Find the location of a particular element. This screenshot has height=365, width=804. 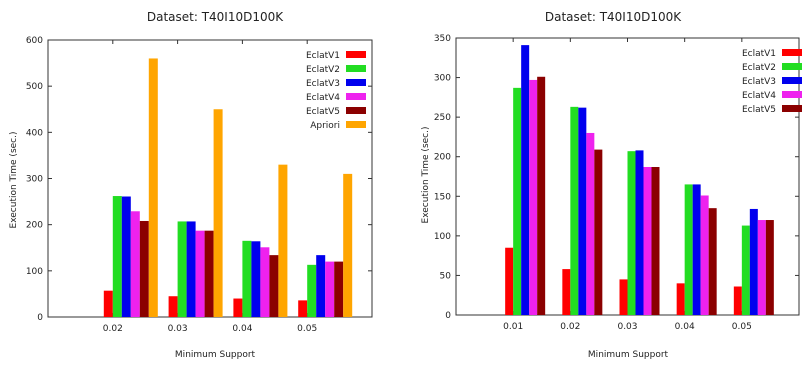

y-tick-label: 500 is located at coordinates (34, 87).